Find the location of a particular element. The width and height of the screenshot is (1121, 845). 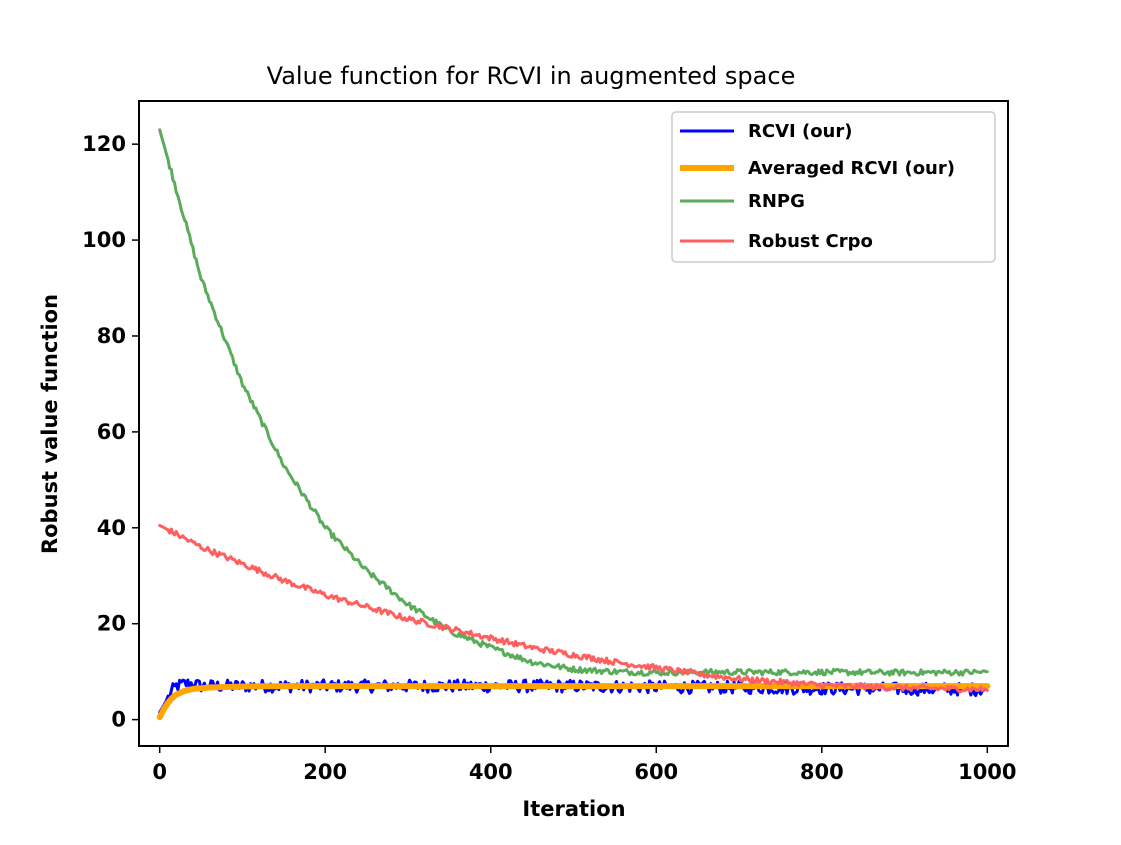

x-tick-label: 200 is located at coordinates (325, 772).